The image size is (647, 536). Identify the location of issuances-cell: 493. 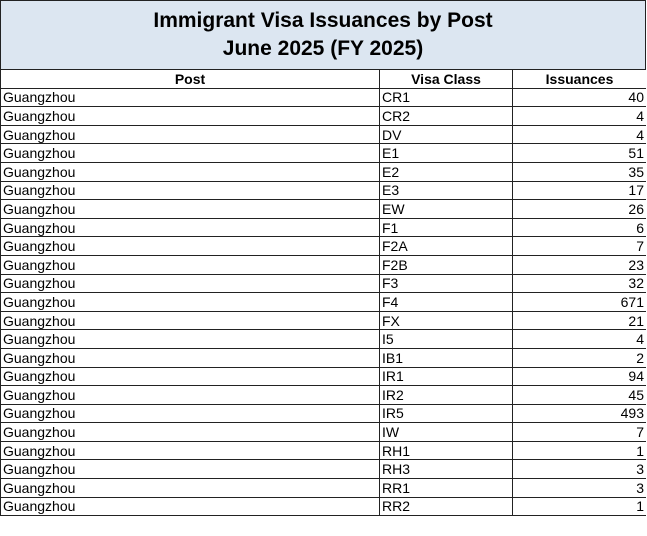
(579, 413).